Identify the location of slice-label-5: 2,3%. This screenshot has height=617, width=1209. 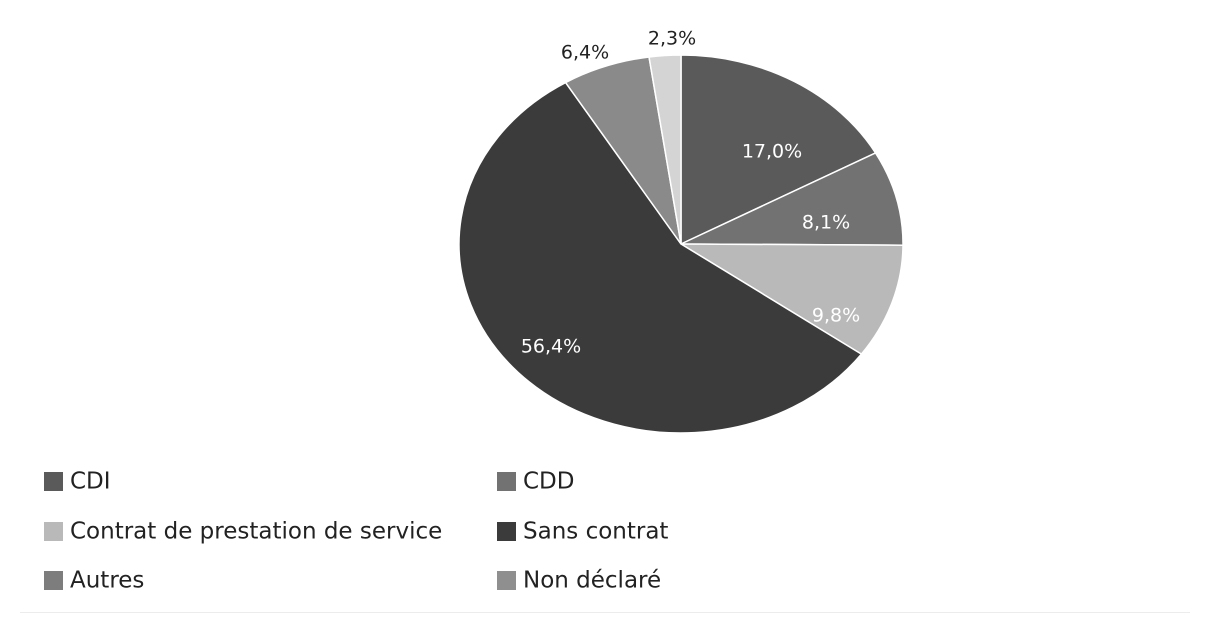
(672, 39).